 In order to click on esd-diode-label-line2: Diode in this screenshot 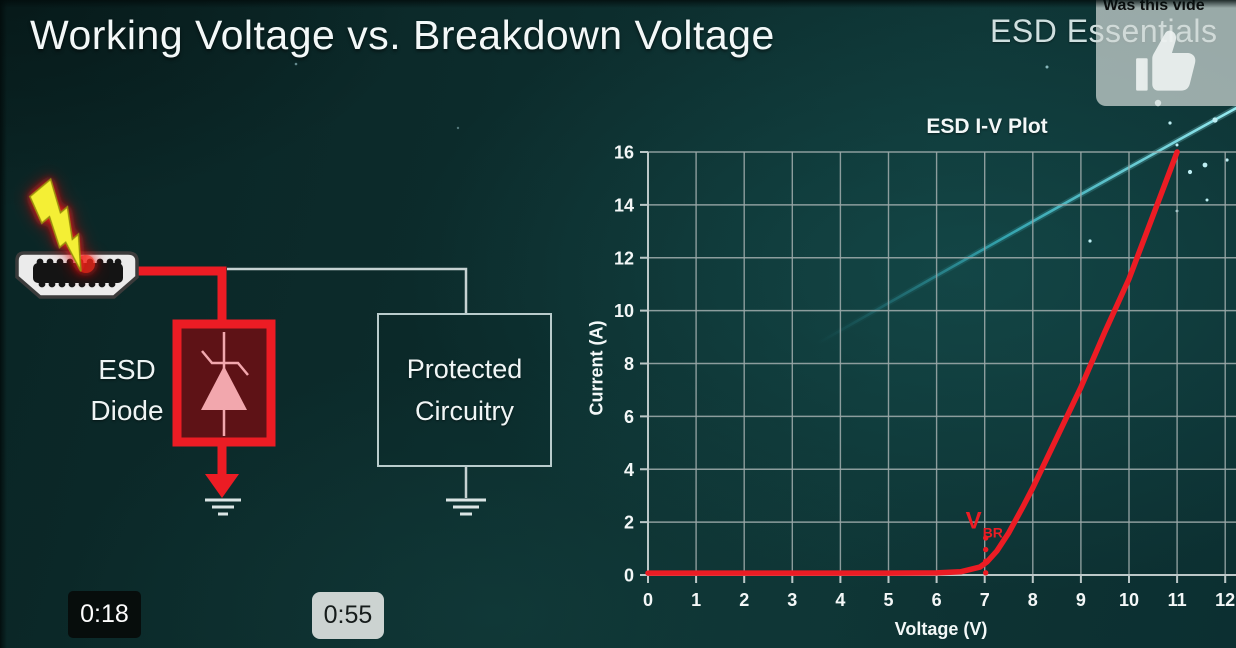, I will do `click(127, 410)`.